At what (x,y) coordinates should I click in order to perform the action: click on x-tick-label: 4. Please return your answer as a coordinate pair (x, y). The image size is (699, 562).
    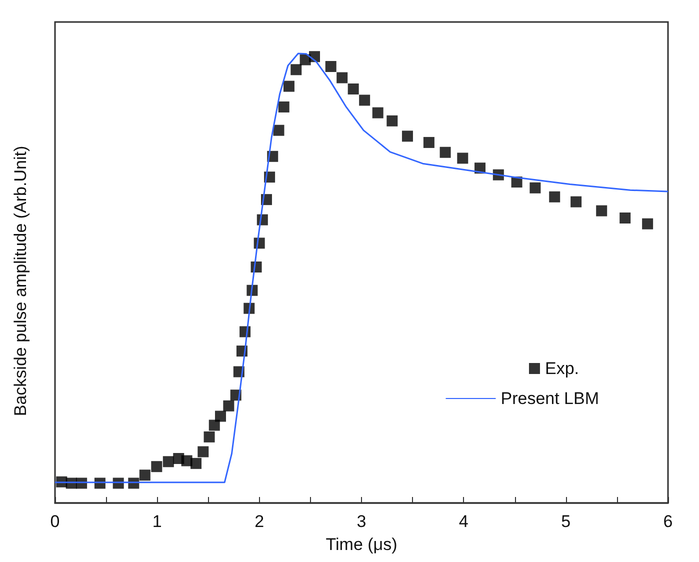
    Looking at the image, I should click on (463, 521).